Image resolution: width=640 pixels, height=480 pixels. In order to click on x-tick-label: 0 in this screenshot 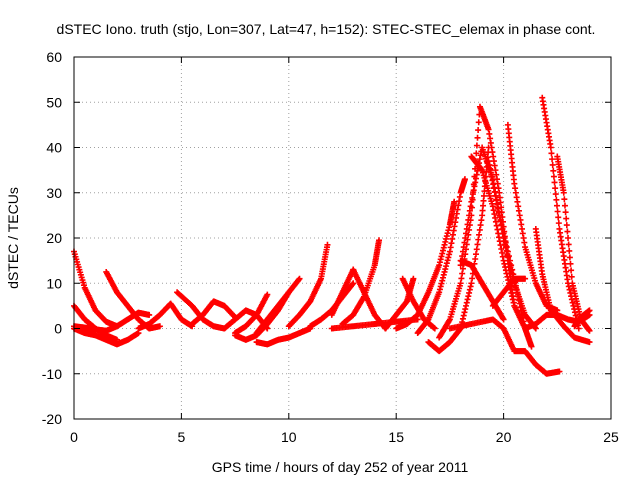, I will do `click(74, 437)`.